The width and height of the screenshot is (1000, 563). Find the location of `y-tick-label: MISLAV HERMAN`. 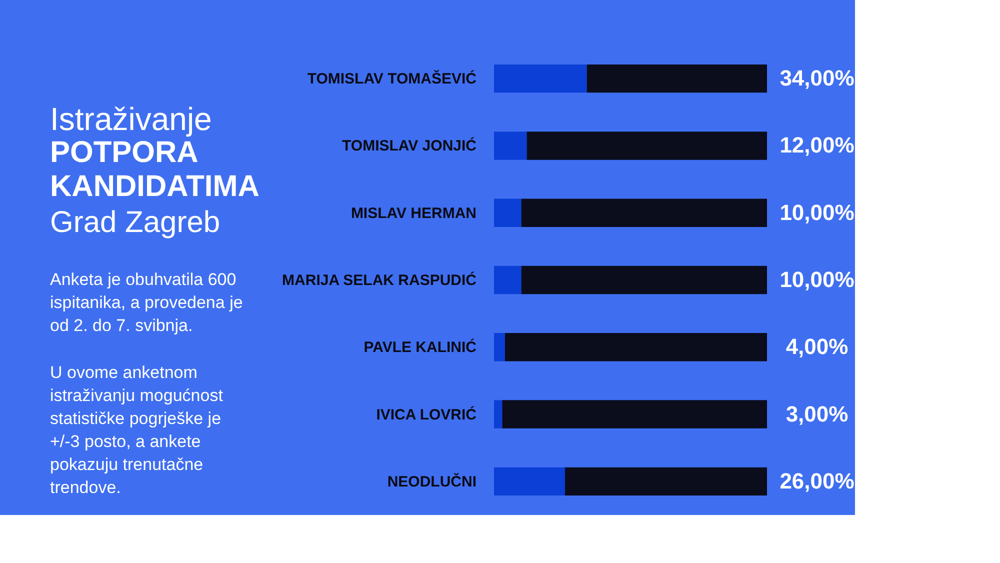

y-tick-label: MISLAV HERMAN is located at coordinates (413, 213).